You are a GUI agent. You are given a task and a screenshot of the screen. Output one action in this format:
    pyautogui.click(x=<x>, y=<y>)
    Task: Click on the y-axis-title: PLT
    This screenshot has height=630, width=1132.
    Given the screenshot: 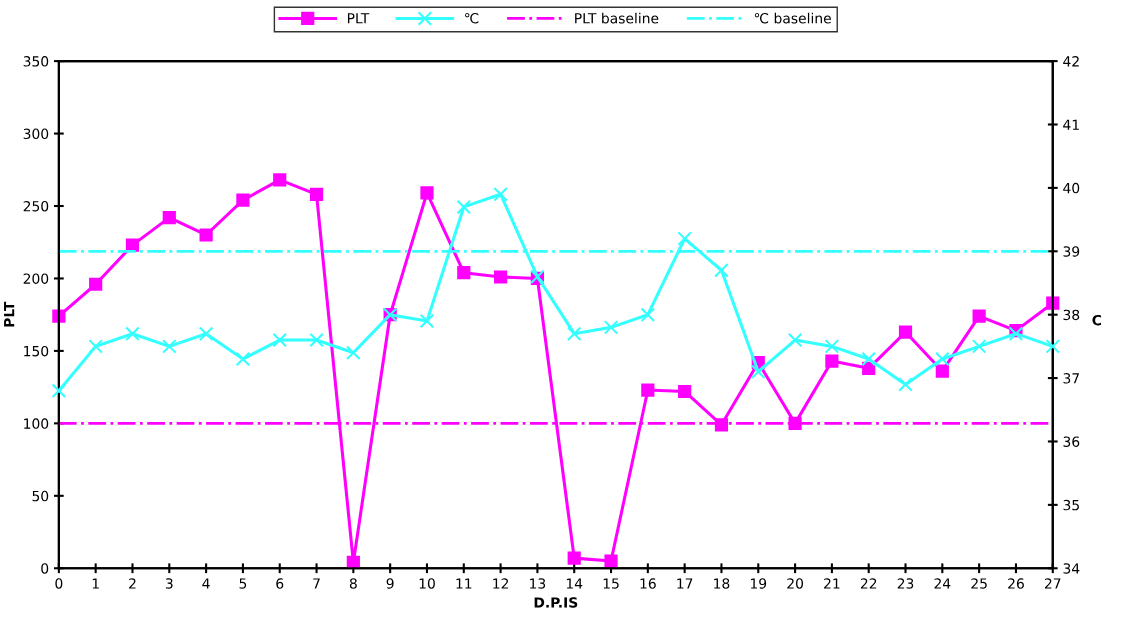 What is the action you would take?
    pyautogui.click(x=9, y=314)
    